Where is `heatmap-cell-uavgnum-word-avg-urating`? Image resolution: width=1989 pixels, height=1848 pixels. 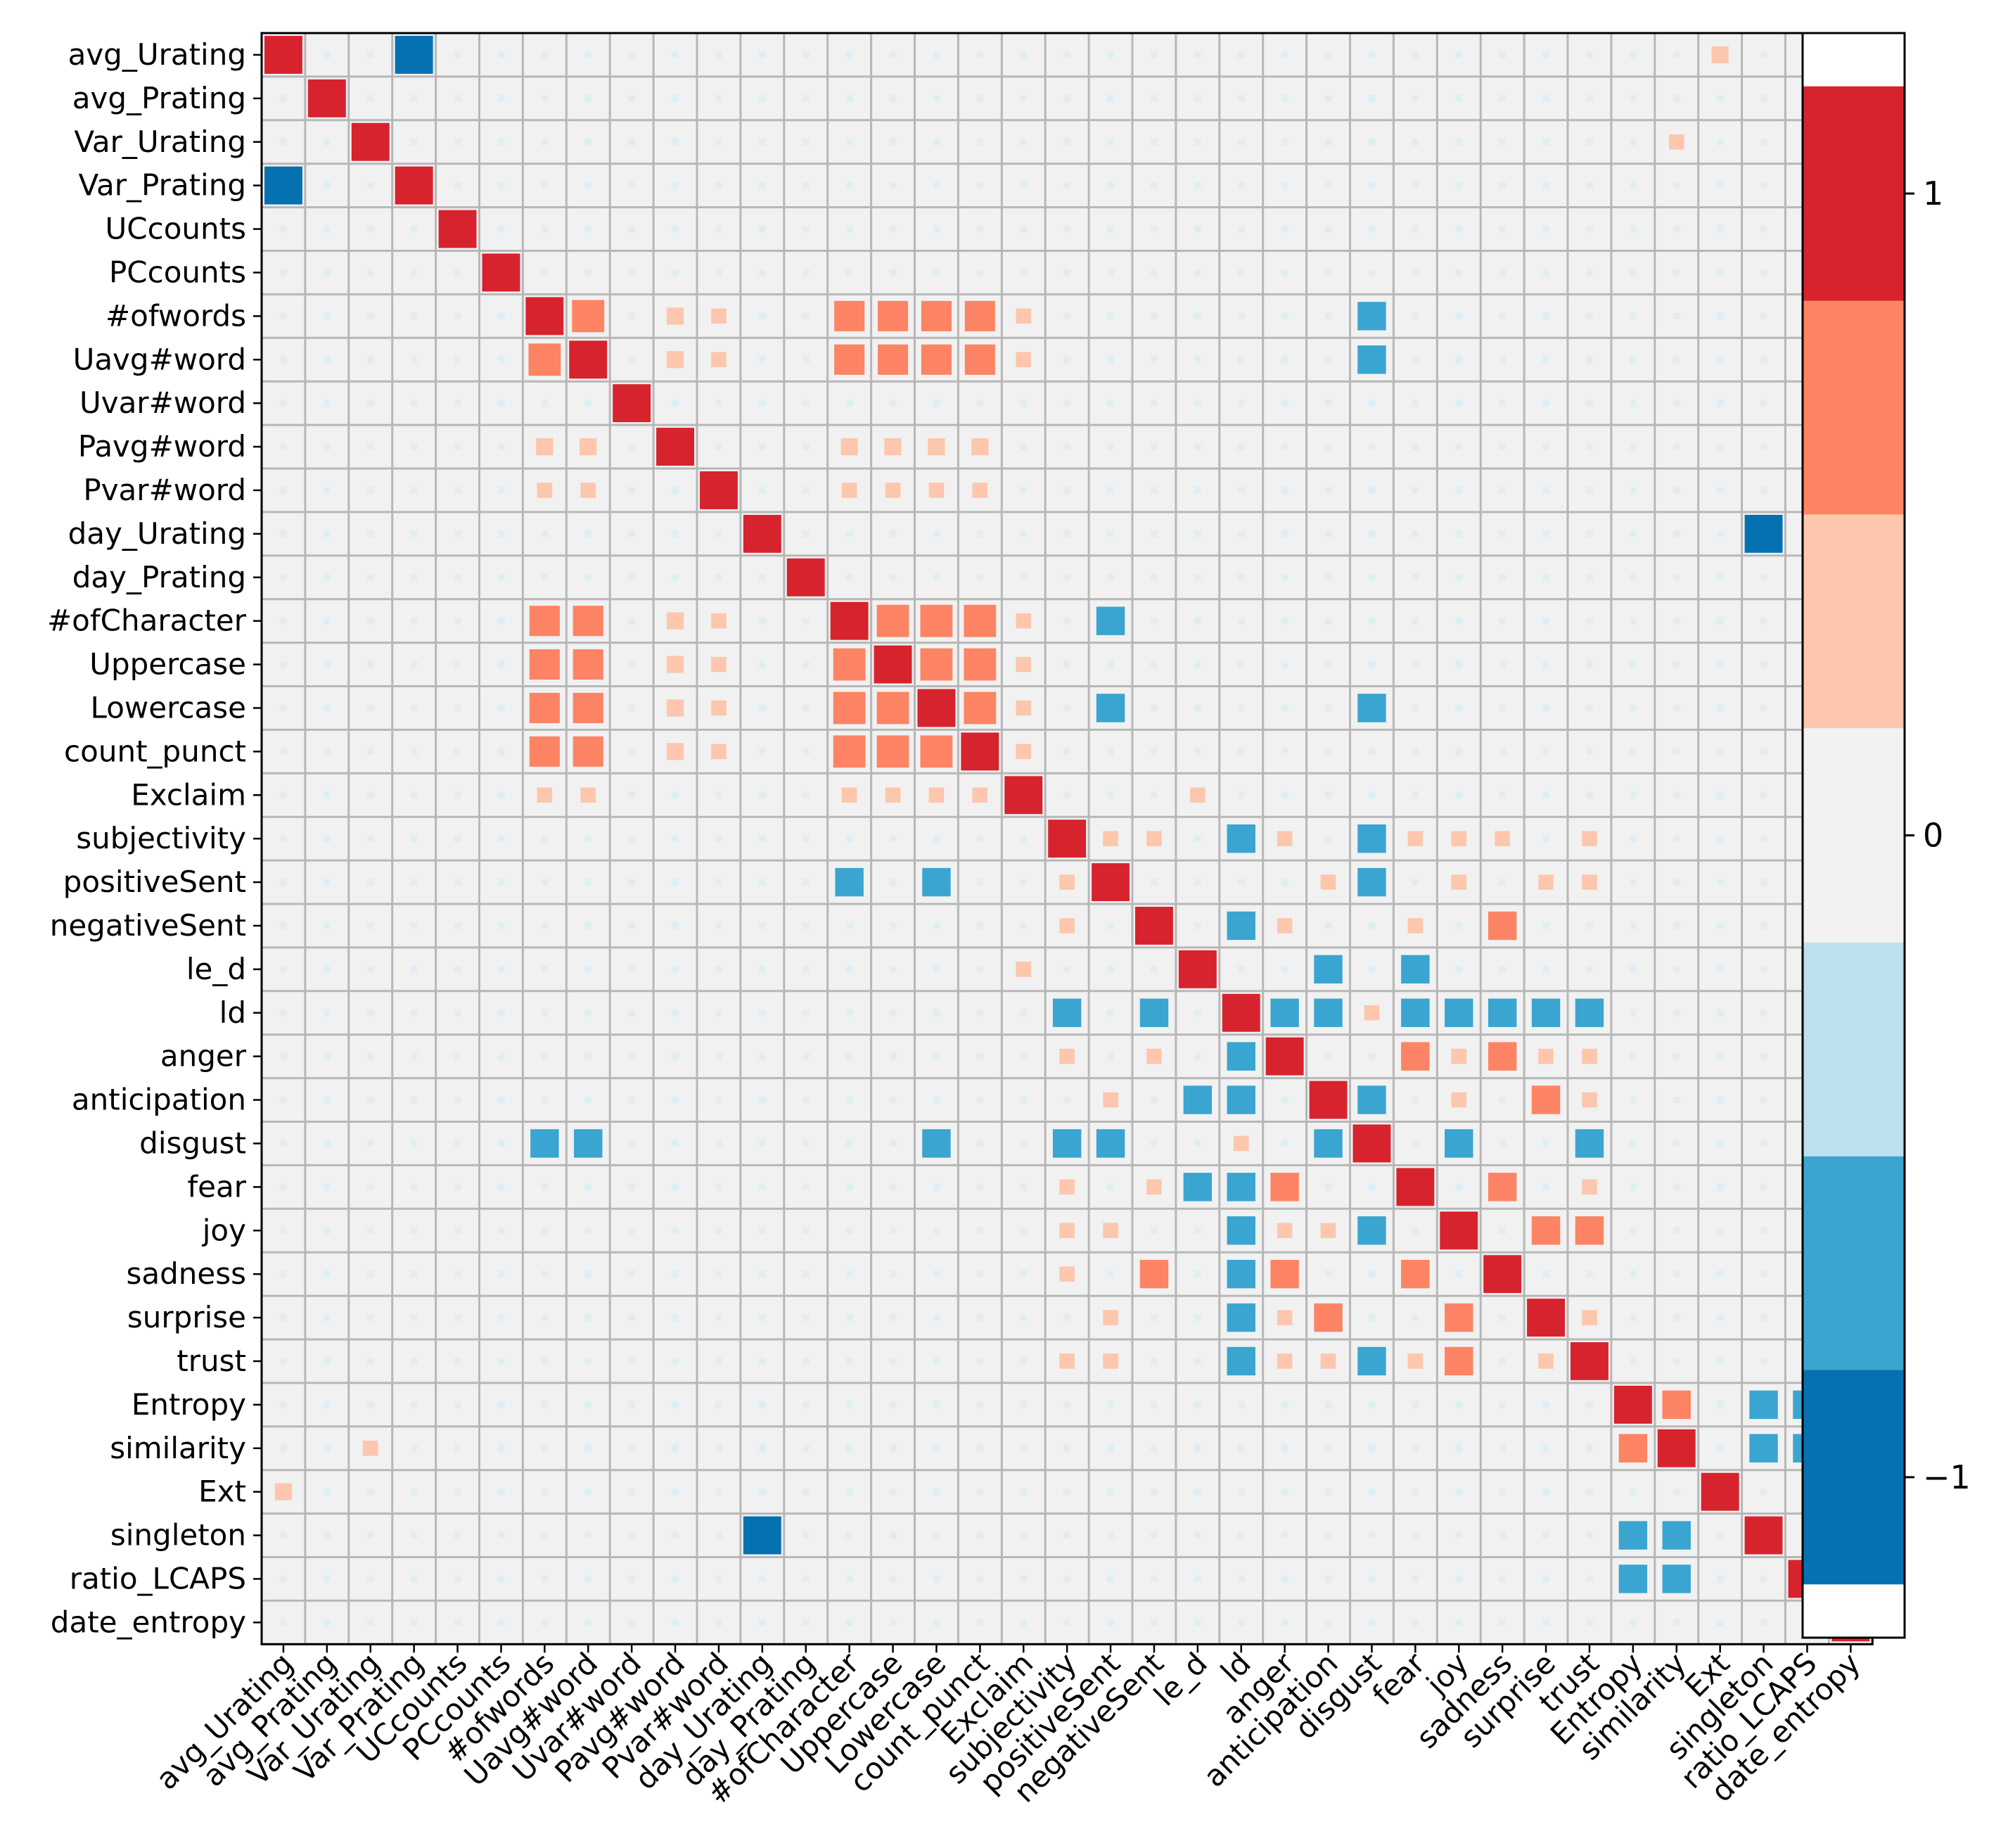
heatmap-cell-uavgnum-word-avg-urating is located at coordinates (283, 360).